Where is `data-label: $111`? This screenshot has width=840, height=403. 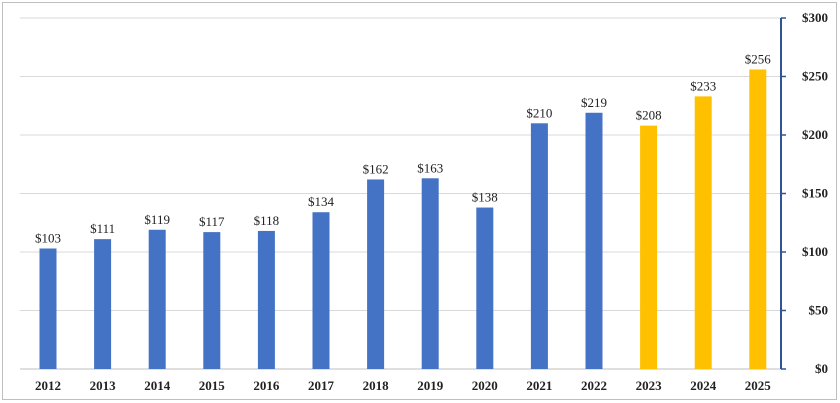
data-label: $111 is located at coordinates (102, 228).